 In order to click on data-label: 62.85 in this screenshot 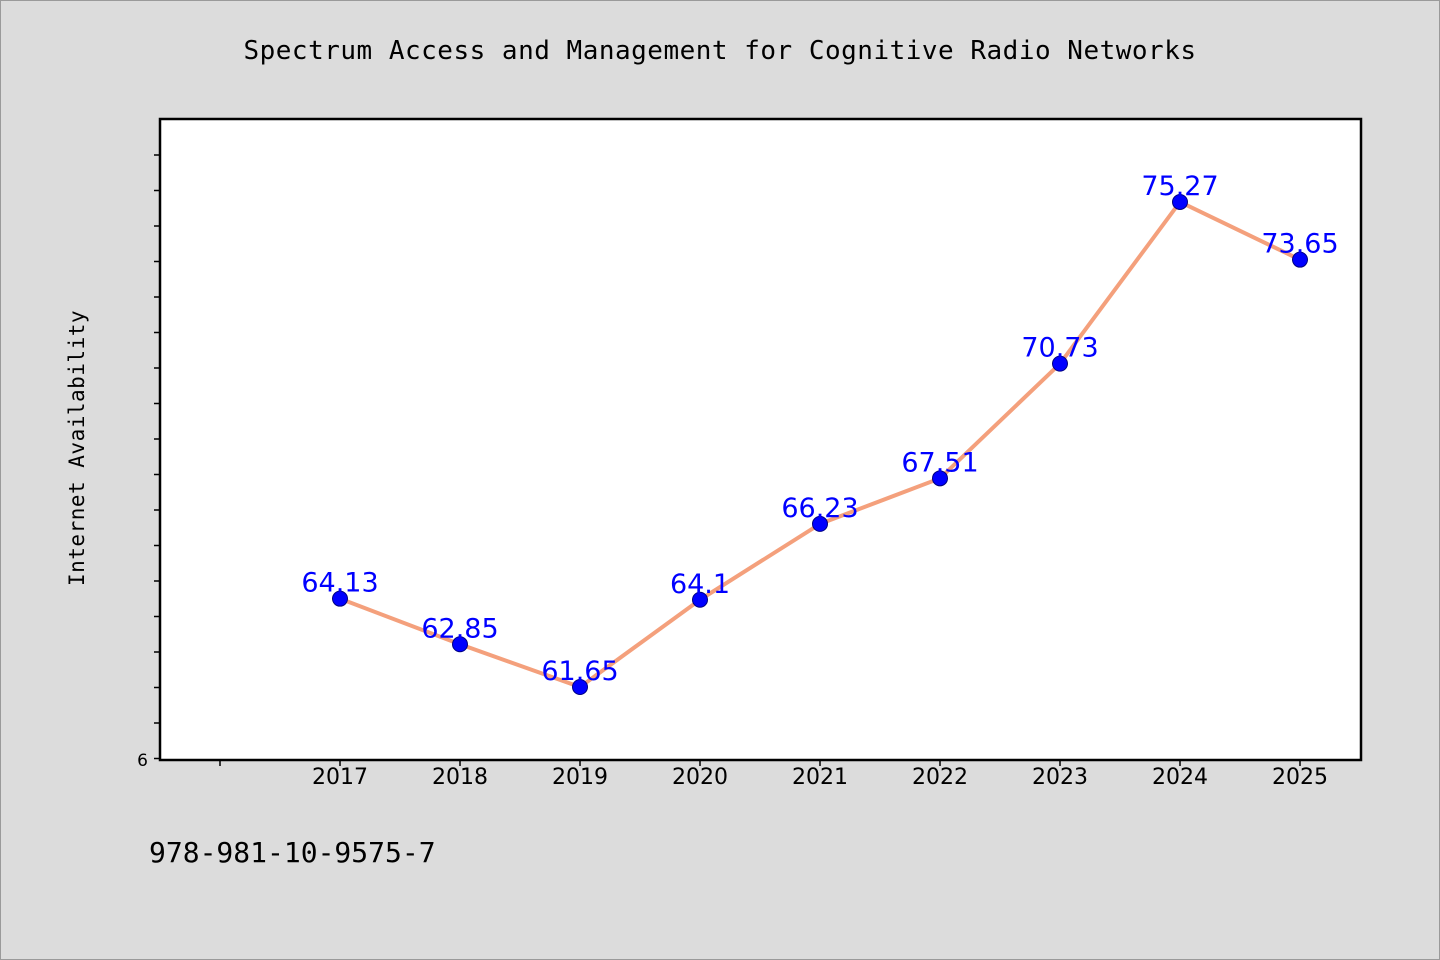, I will do `click(459, 628)`.